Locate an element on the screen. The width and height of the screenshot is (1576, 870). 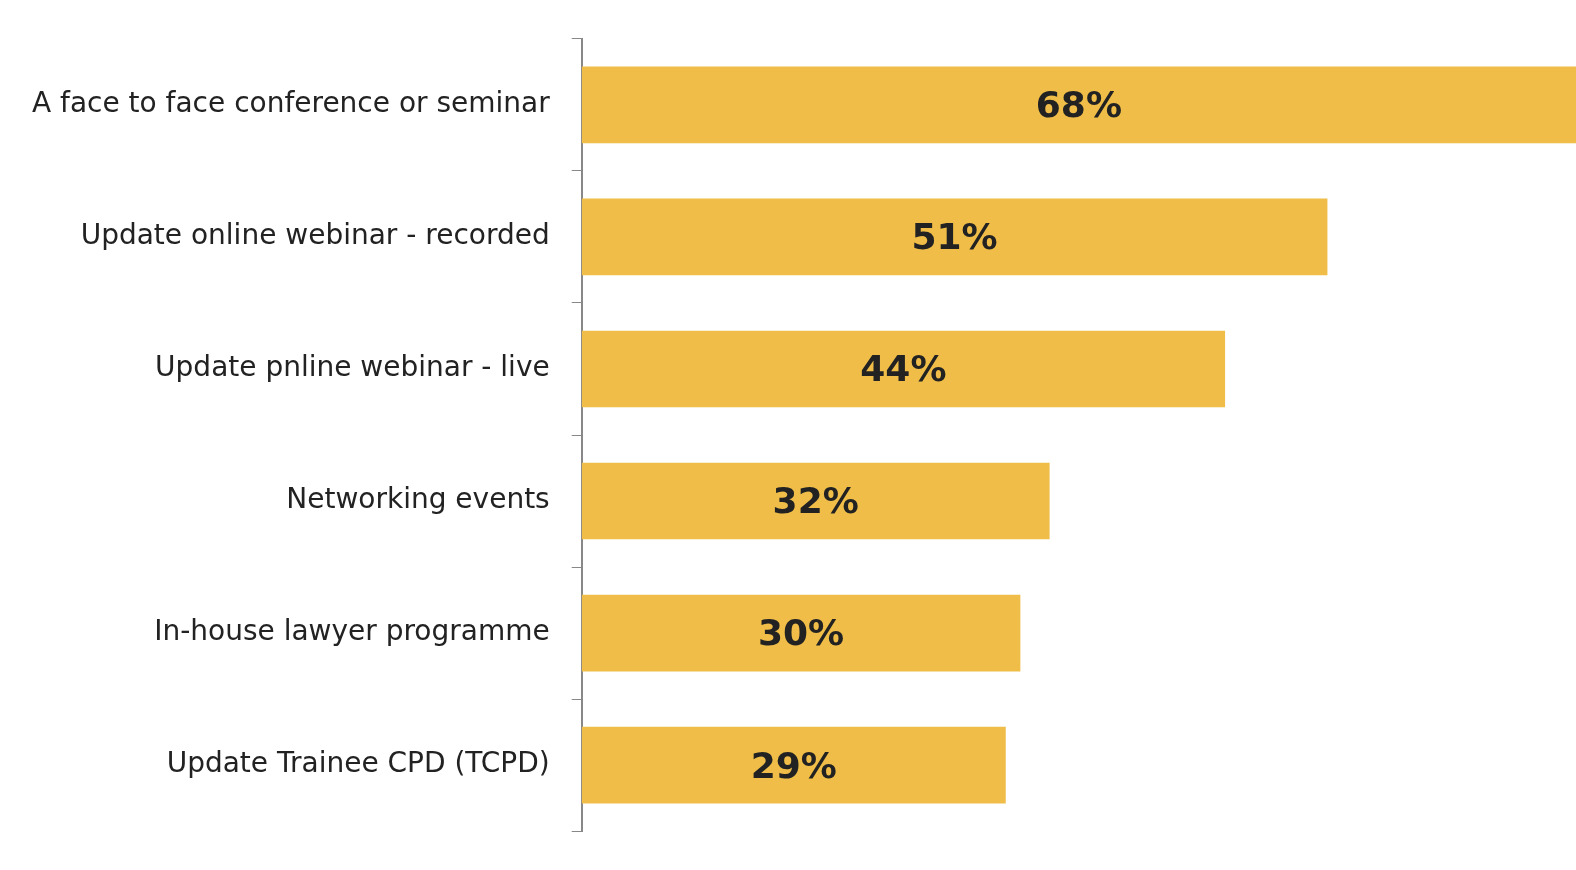
data-label: 44% is located at coordinates (903, 369).